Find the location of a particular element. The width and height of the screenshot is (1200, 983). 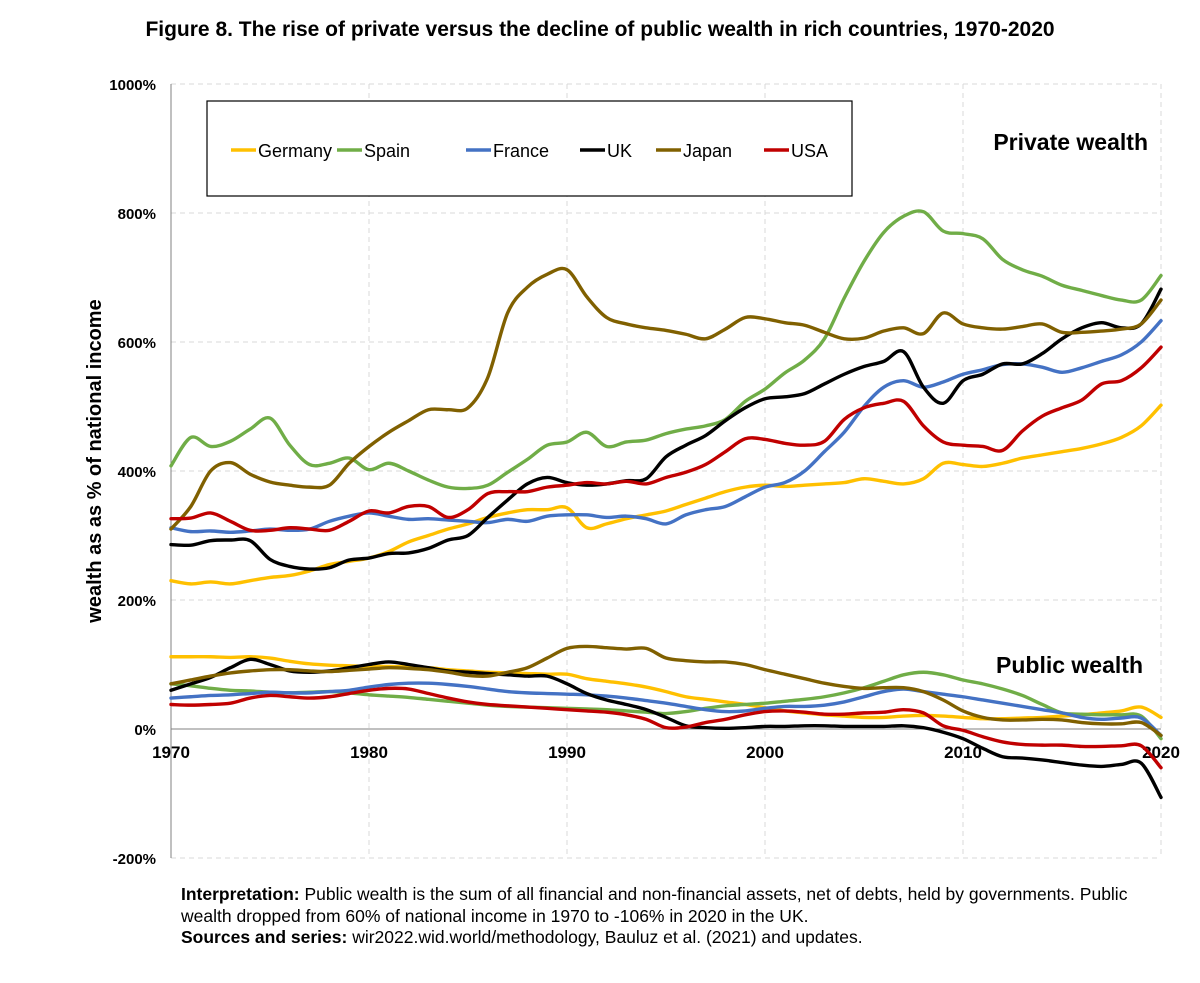

annotation-private-wealth: Private wealth is located at coordinates (1070, 142).